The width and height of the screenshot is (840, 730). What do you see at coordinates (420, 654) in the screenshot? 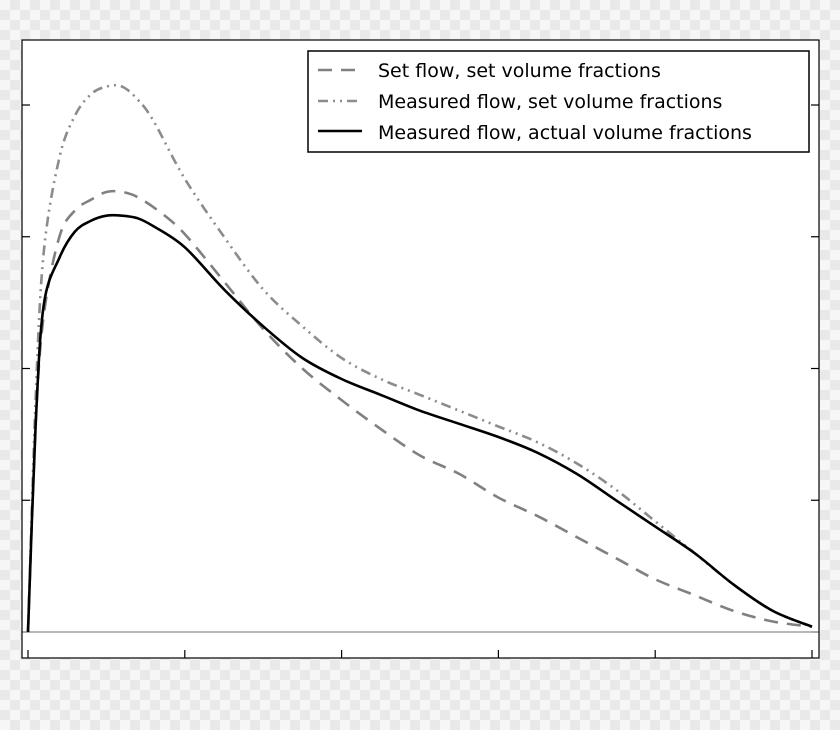
I see `x-axis-ticks` at bounding box center [420, 654].